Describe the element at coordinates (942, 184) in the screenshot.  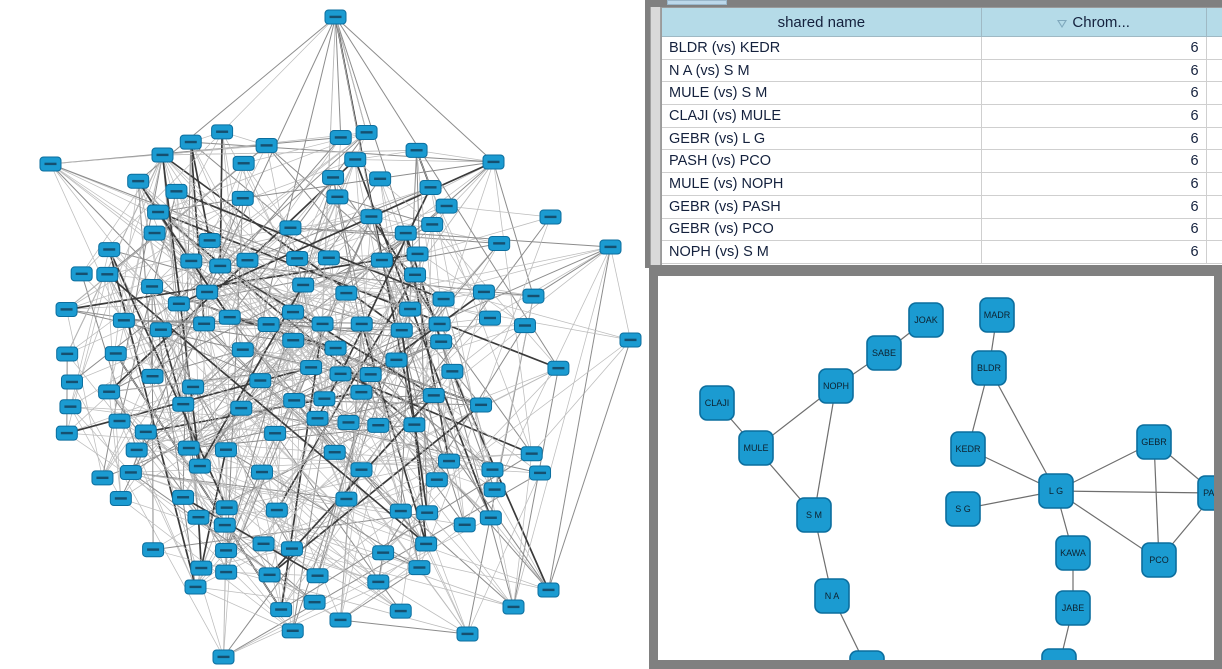
I see `table-row: MULE (vs) NOPH6350000004200000010.5` at that location.